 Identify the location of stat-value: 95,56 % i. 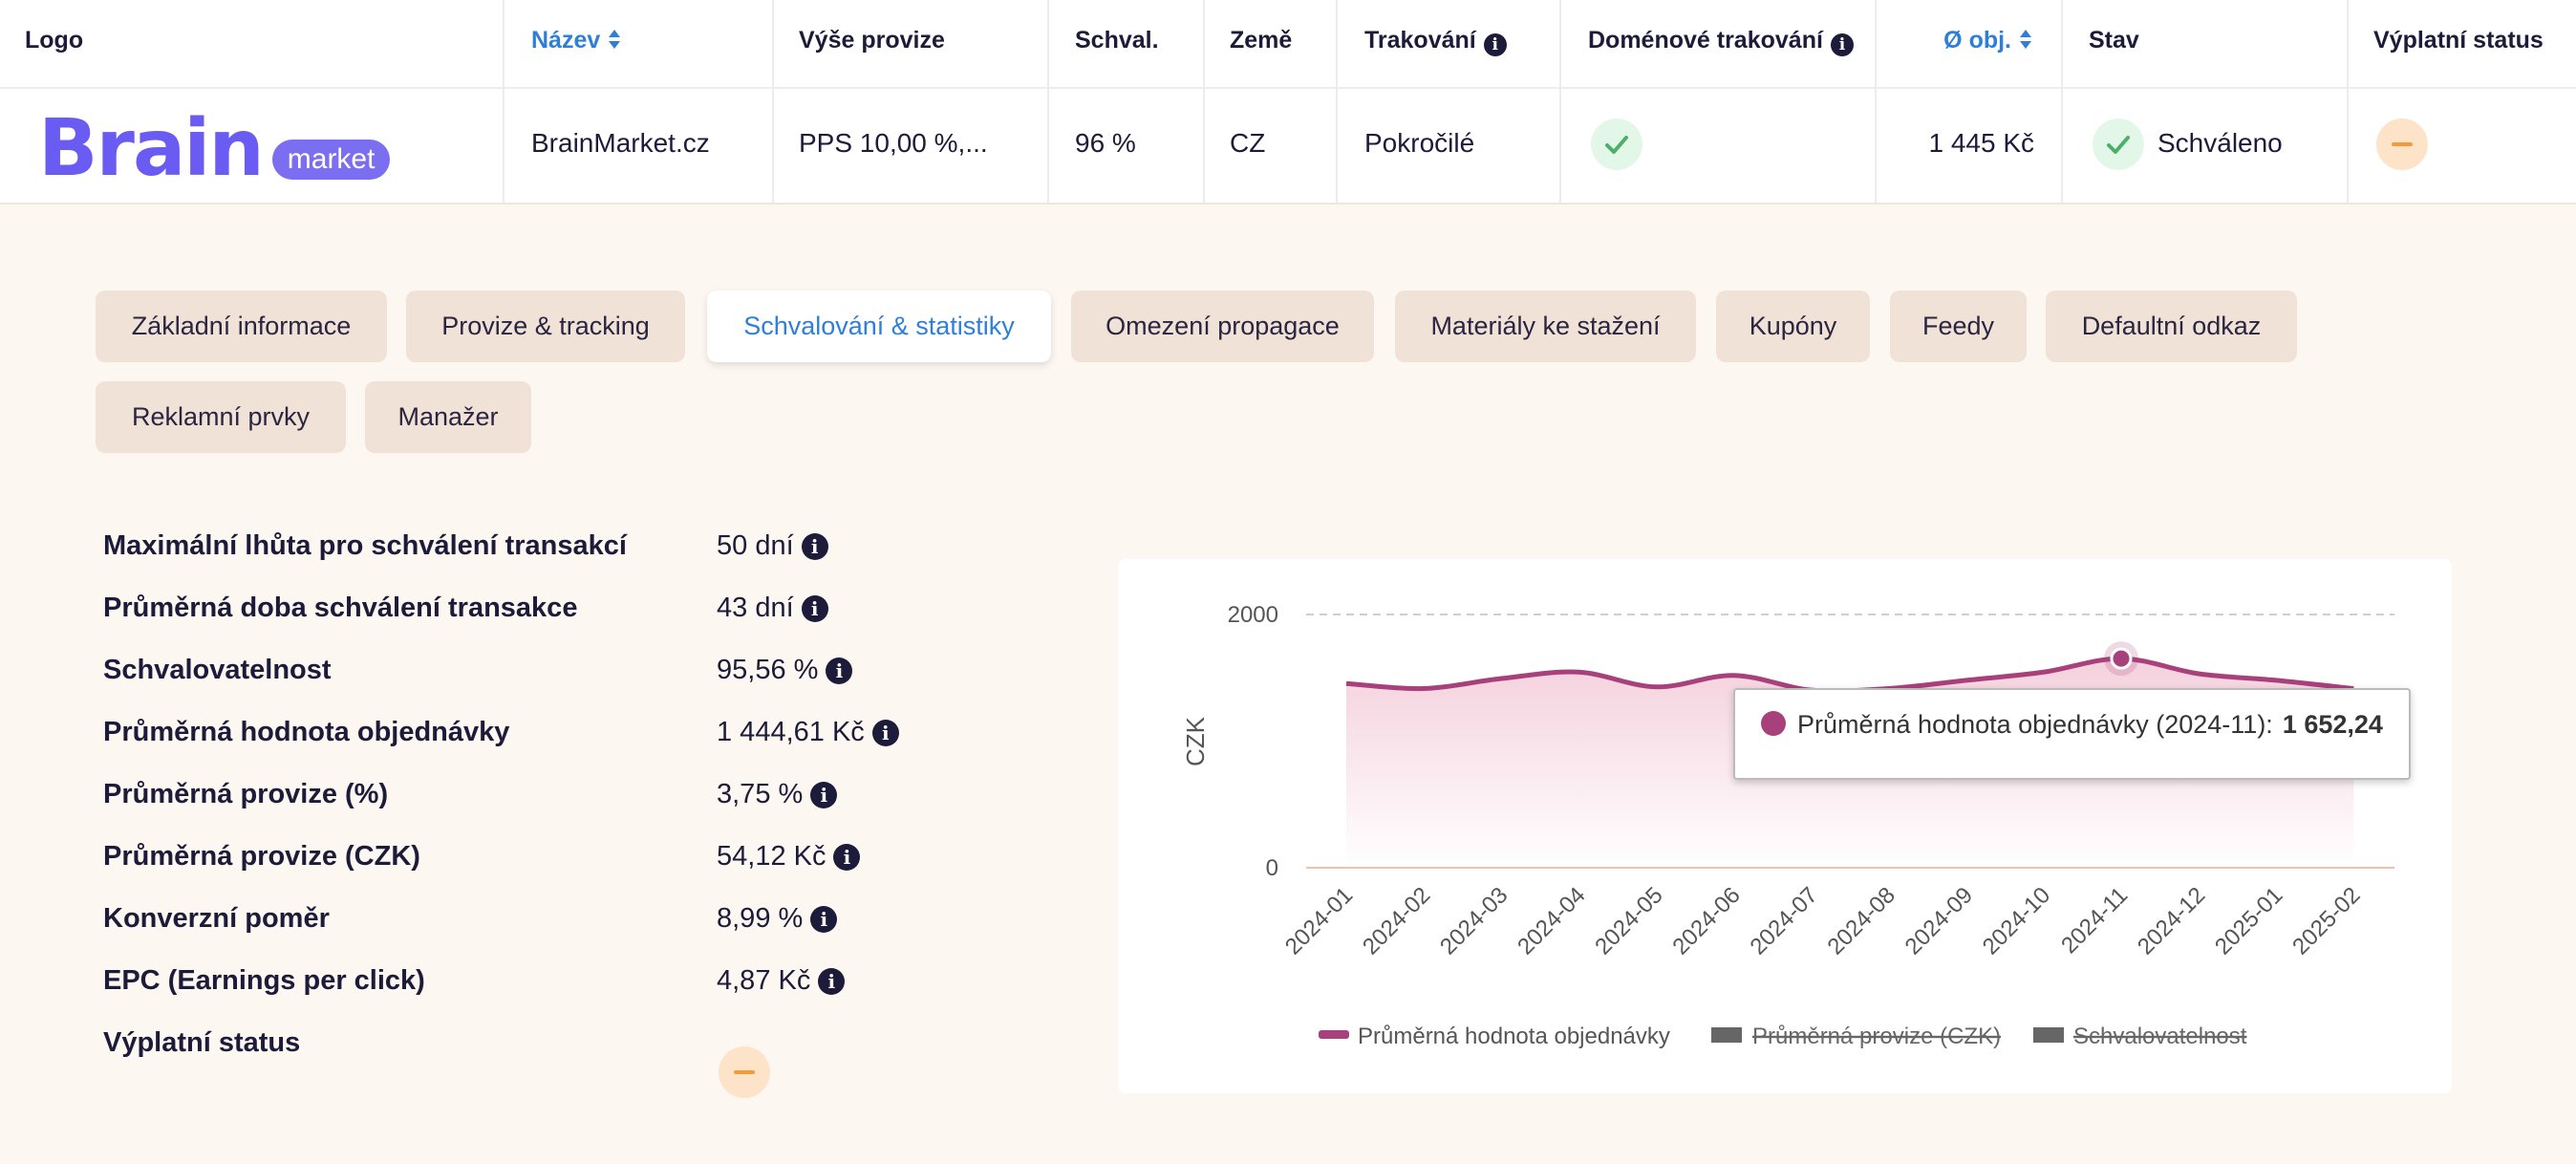
(785, 671).